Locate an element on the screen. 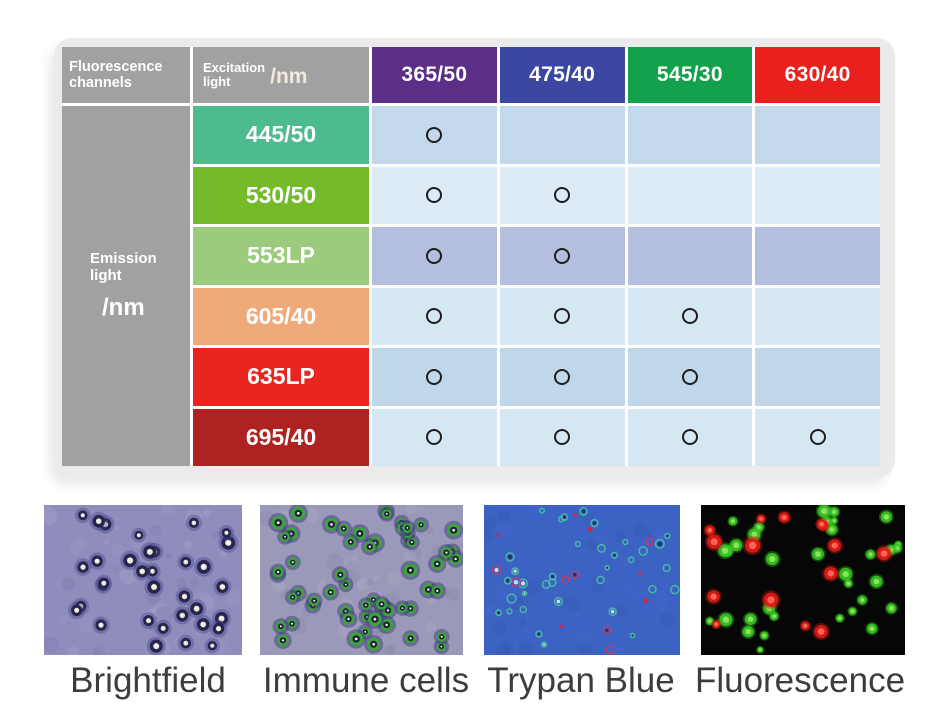 The width and height of the screenshot is (952, 727). matrix-cell-530/50-630/40 is located at coordinates (817, 195).